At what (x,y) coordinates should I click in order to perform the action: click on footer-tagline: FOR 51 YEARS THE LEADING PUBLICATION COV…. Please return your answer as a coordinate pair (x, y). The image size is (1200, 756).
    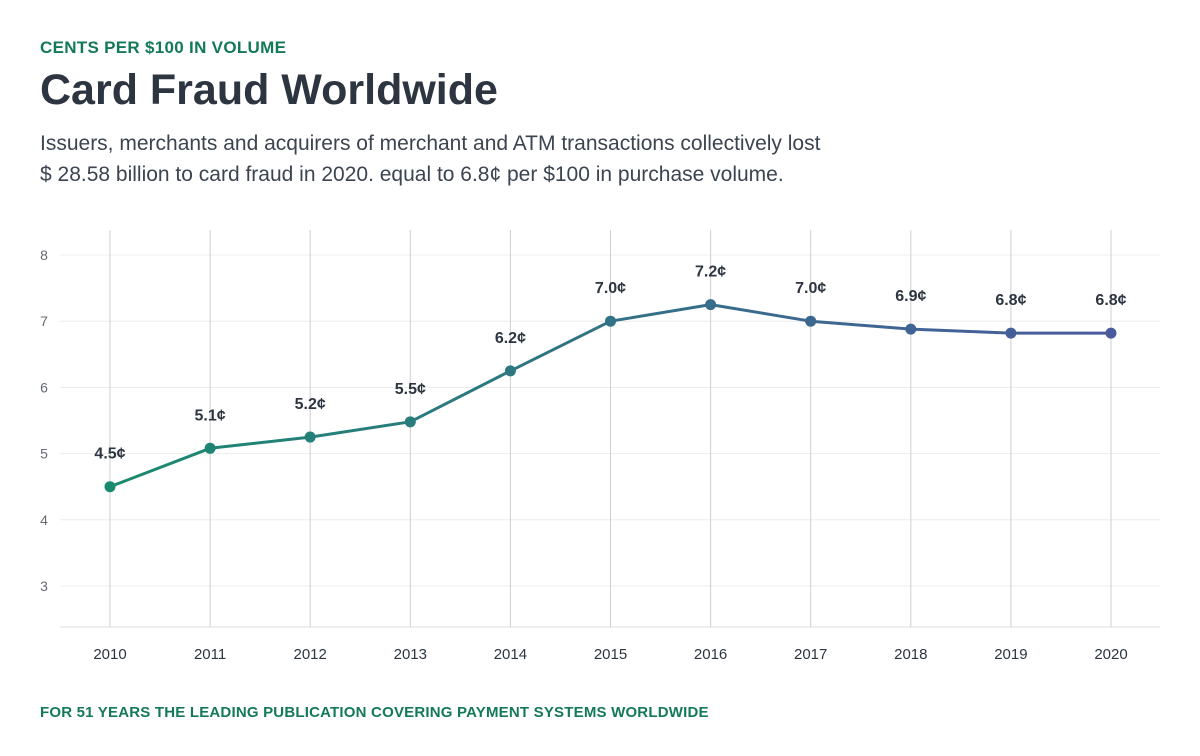
    Looking at the image, I should click on (374, 712).